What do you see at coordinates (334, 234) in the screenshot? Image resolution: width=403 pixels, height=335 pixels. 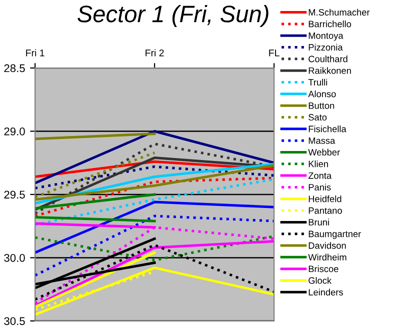 I see `legend-label: Baumgartner` at bounding box center [334, 234].